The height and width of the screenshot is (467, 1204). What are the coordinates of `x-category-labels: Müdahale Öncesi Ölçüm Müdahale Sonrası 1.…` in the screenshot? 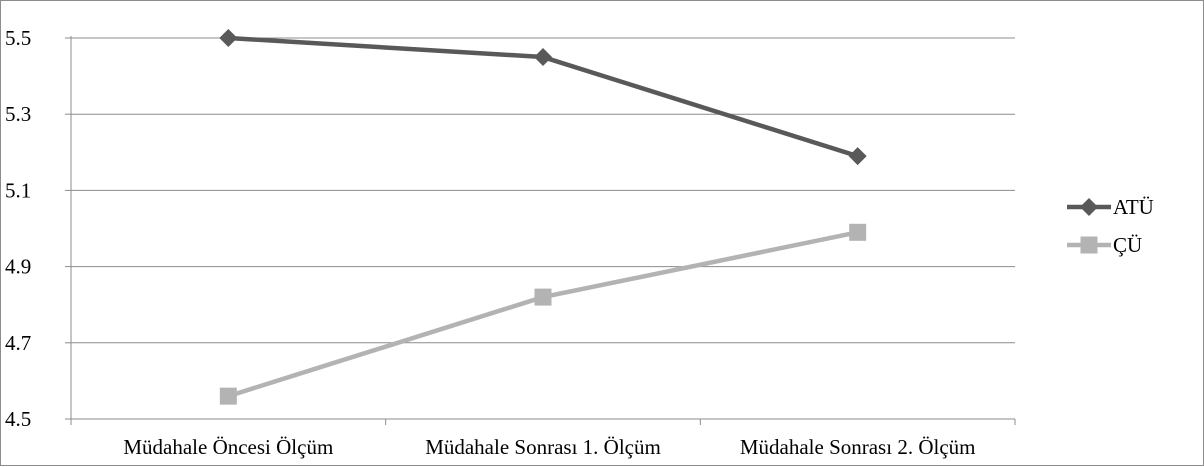 It's located at (549, 447).